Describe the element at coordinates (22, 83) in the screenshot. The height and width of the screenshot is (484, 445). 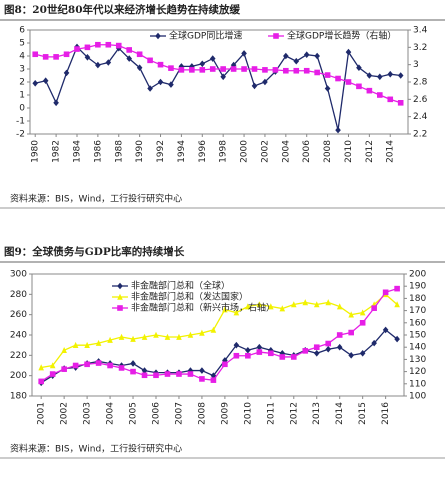
I see `y-tick-label: 2` at that location.